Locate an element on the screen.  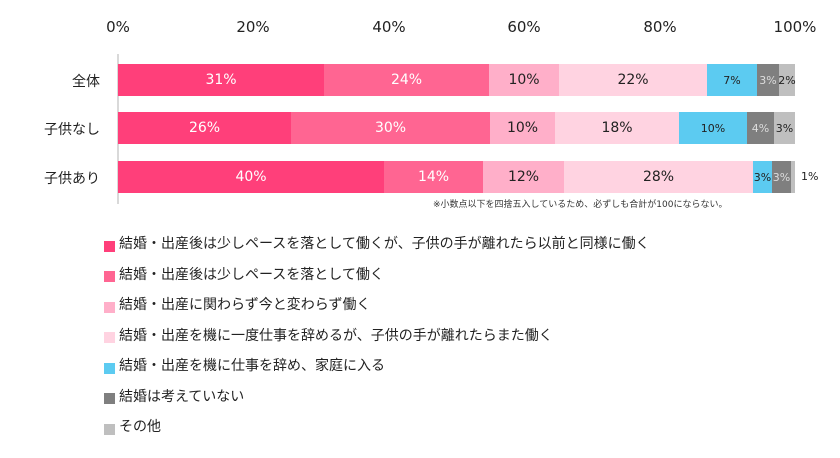
bar-row: 40% 14% 12% 28% 3% 3% is located at coordinates (456, 177).